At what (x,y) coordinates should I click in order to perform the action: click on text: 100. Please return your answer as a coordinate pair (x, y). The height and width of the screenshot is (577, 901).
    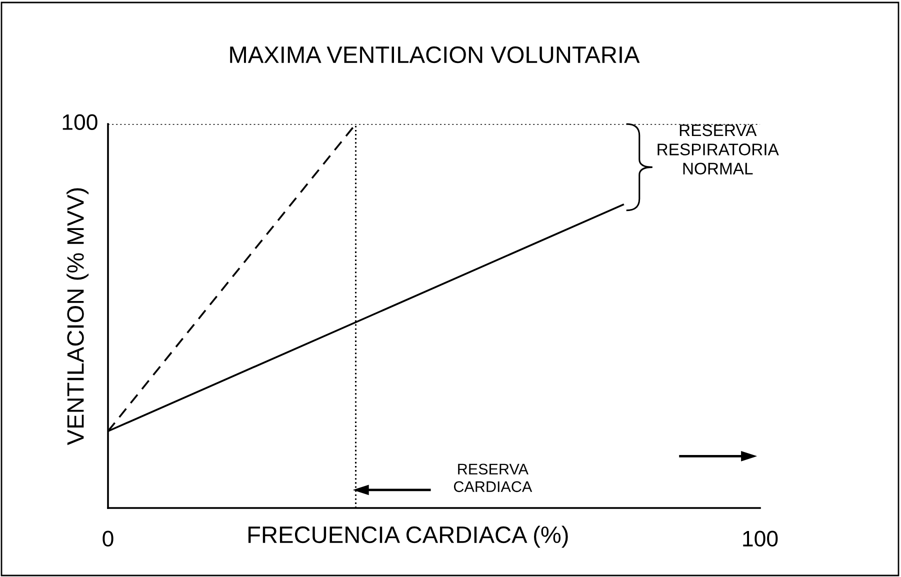
    Looking at the image, I should click on (80, 122).